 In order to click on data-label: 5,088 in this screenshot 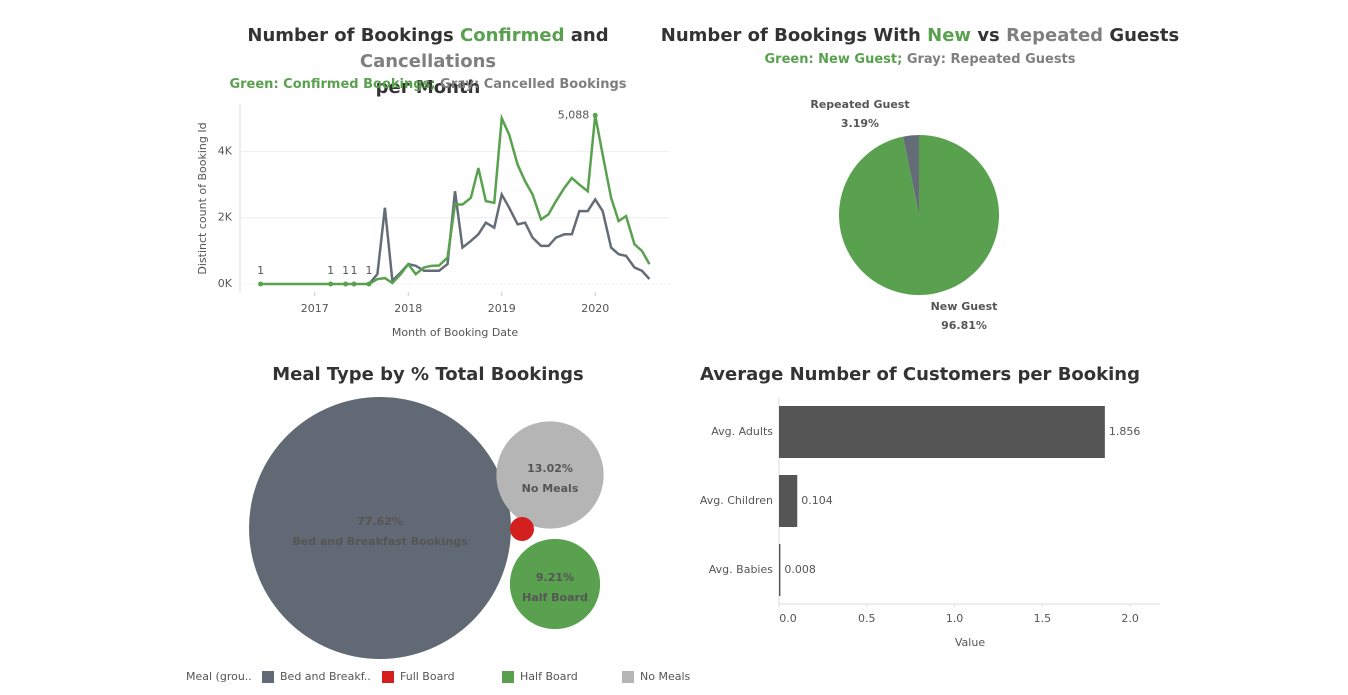, I will do `click(574, 114)`.